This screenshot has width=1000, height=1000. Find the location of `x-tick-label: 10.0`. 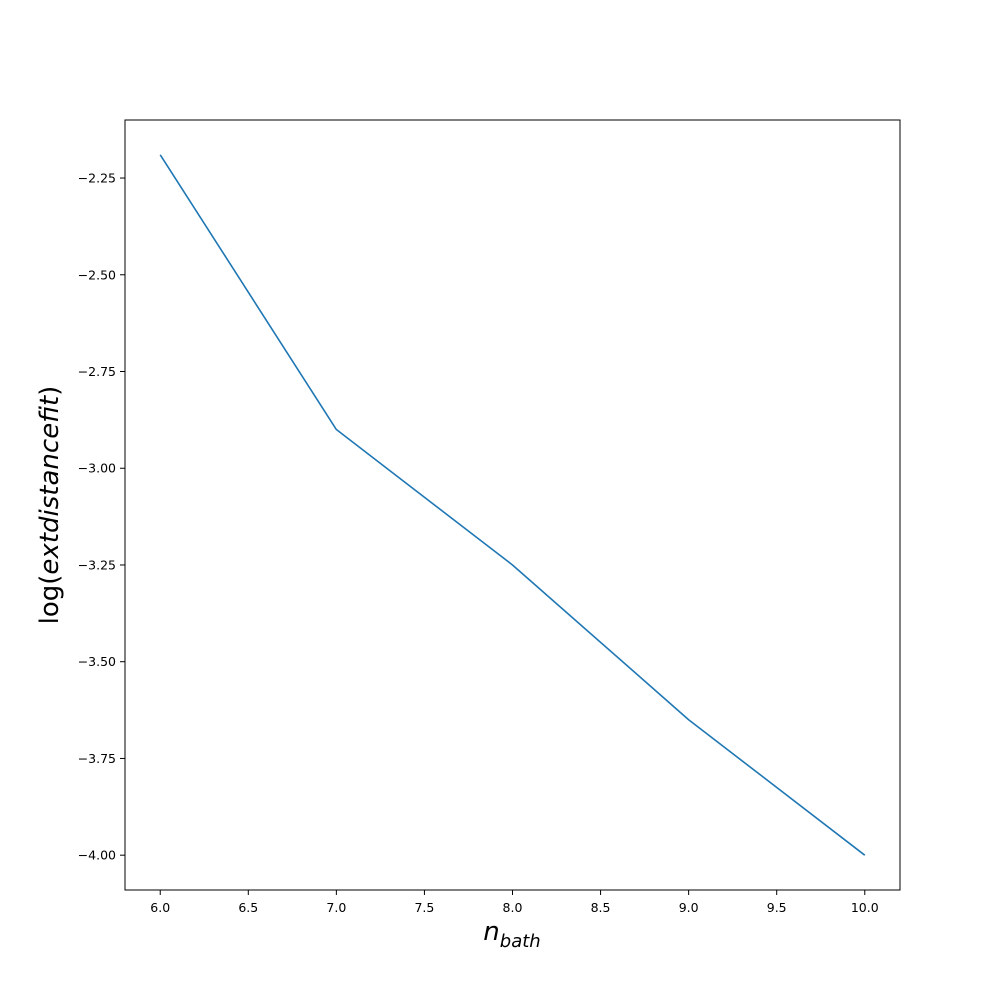

x-tick-label: 10.0 is located at coordinates (865, 907).